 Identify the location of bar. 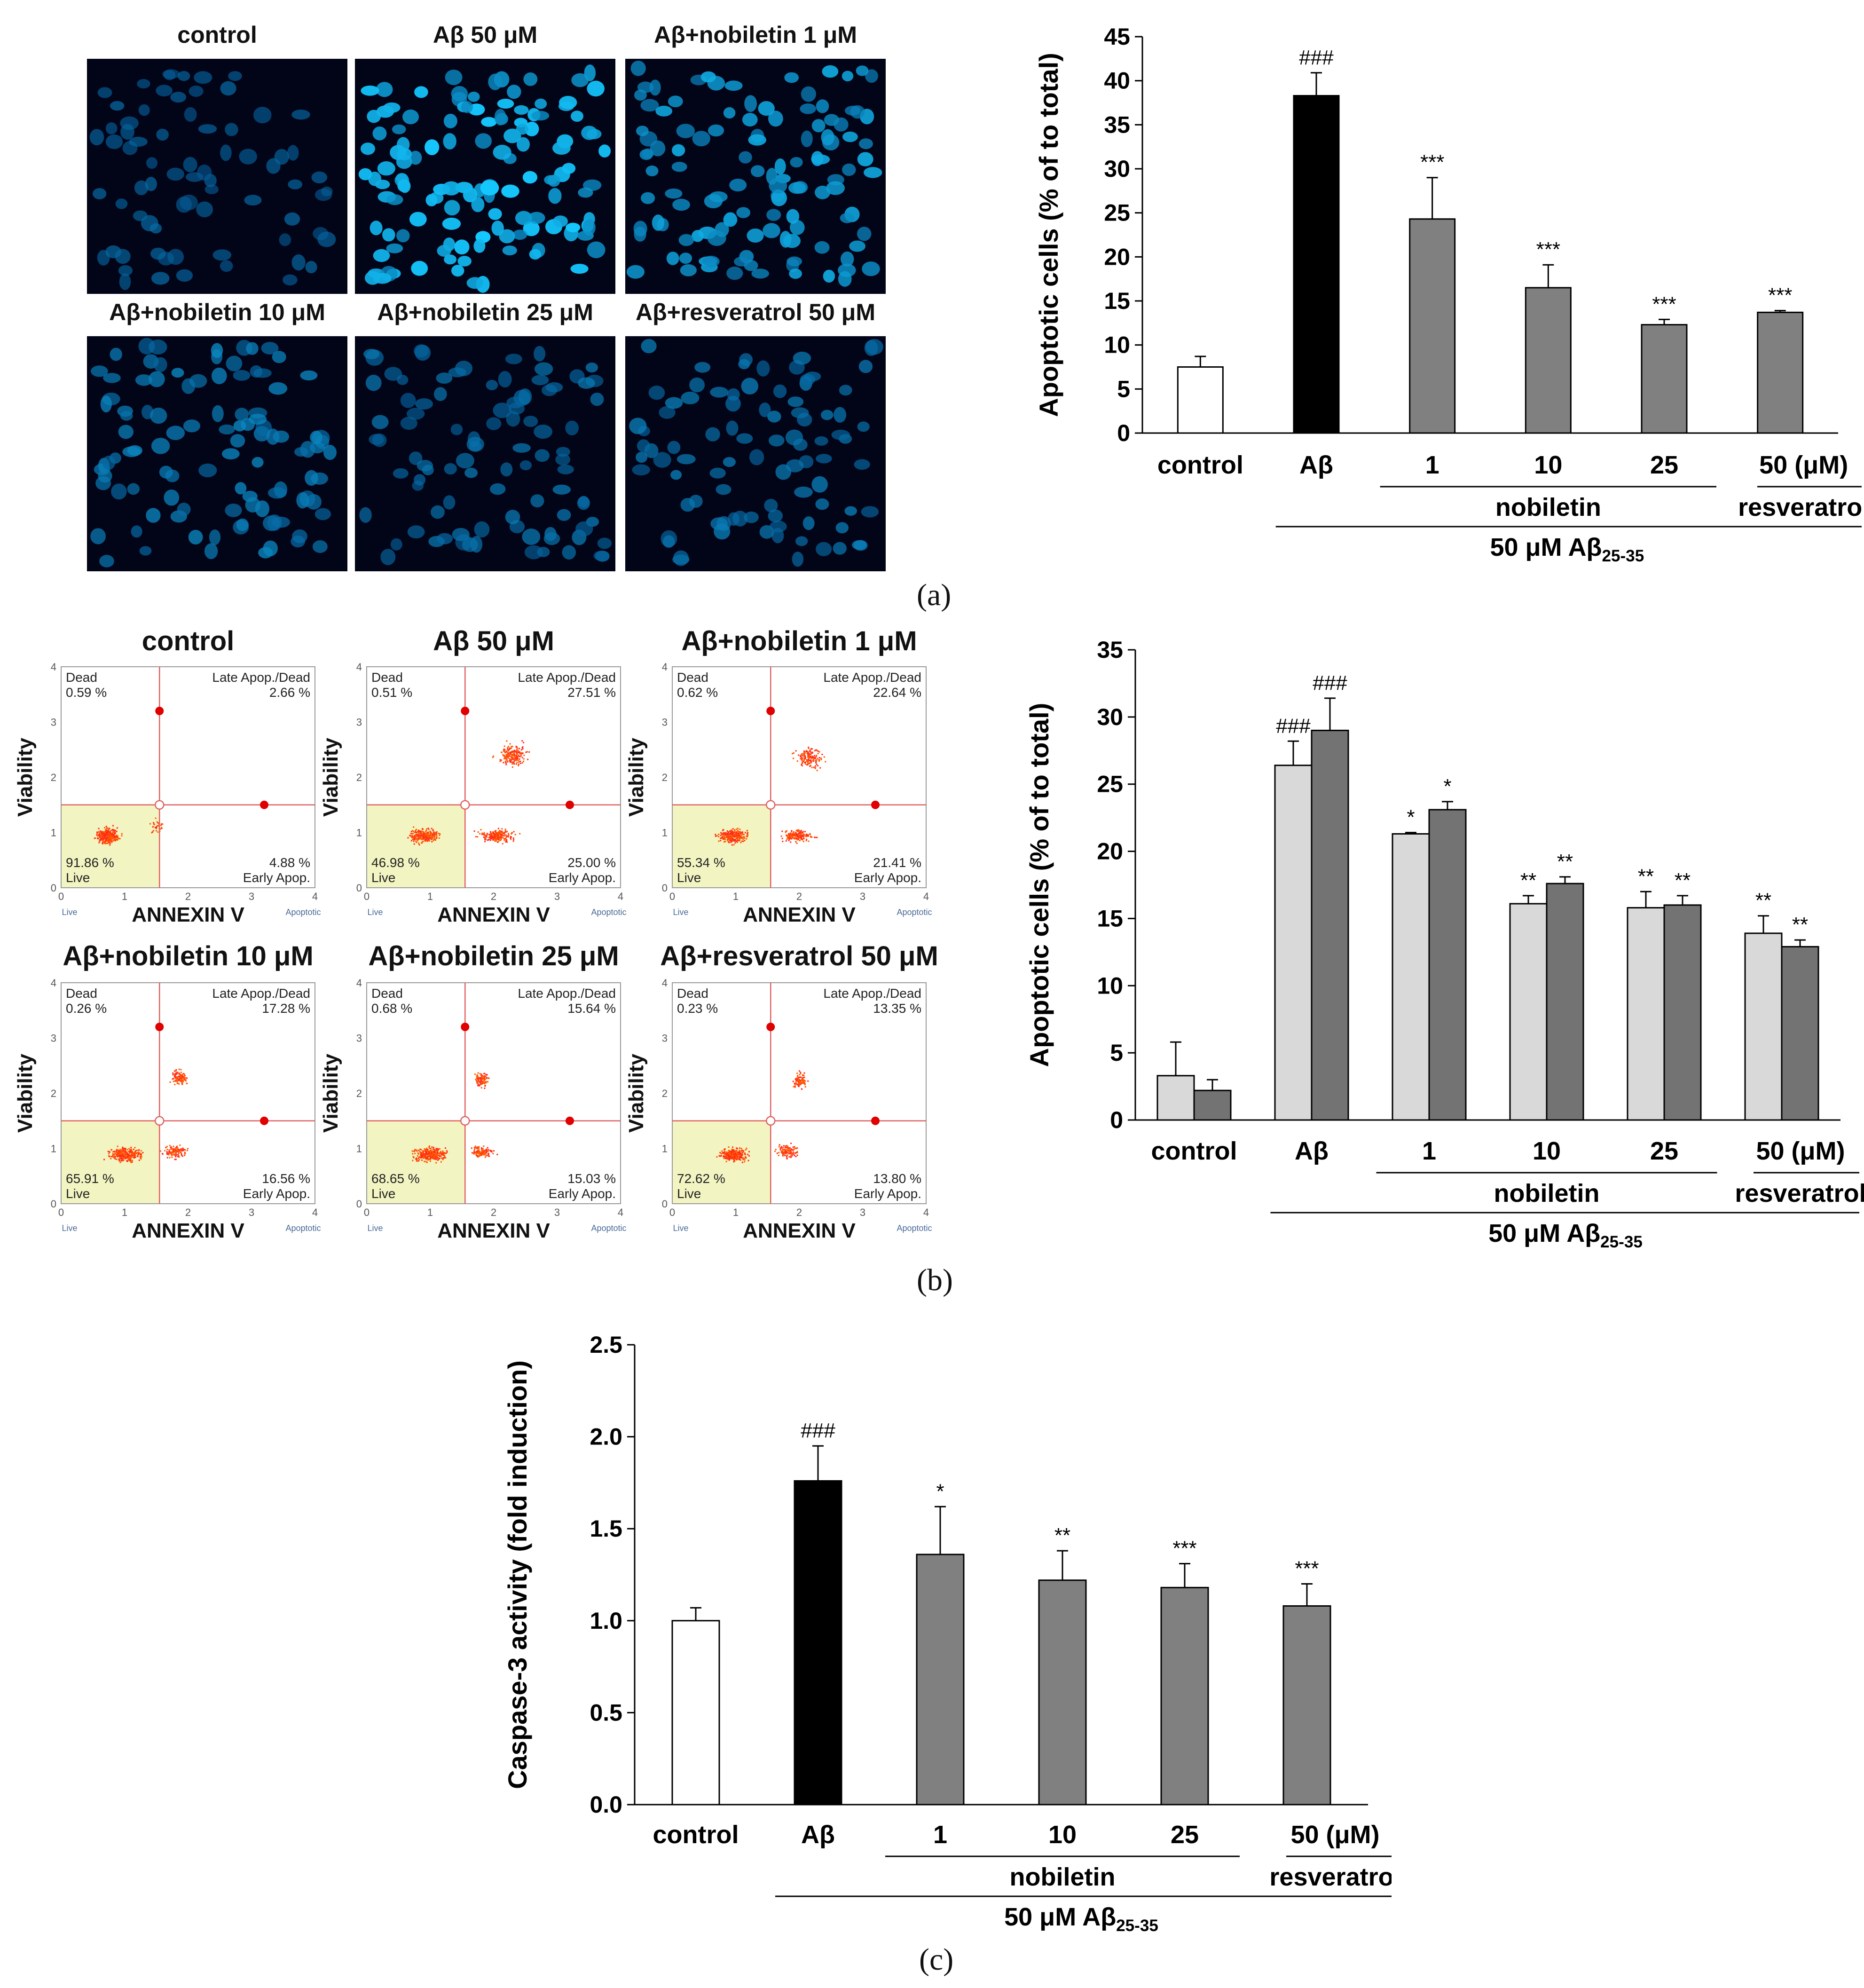
(695, 1713).